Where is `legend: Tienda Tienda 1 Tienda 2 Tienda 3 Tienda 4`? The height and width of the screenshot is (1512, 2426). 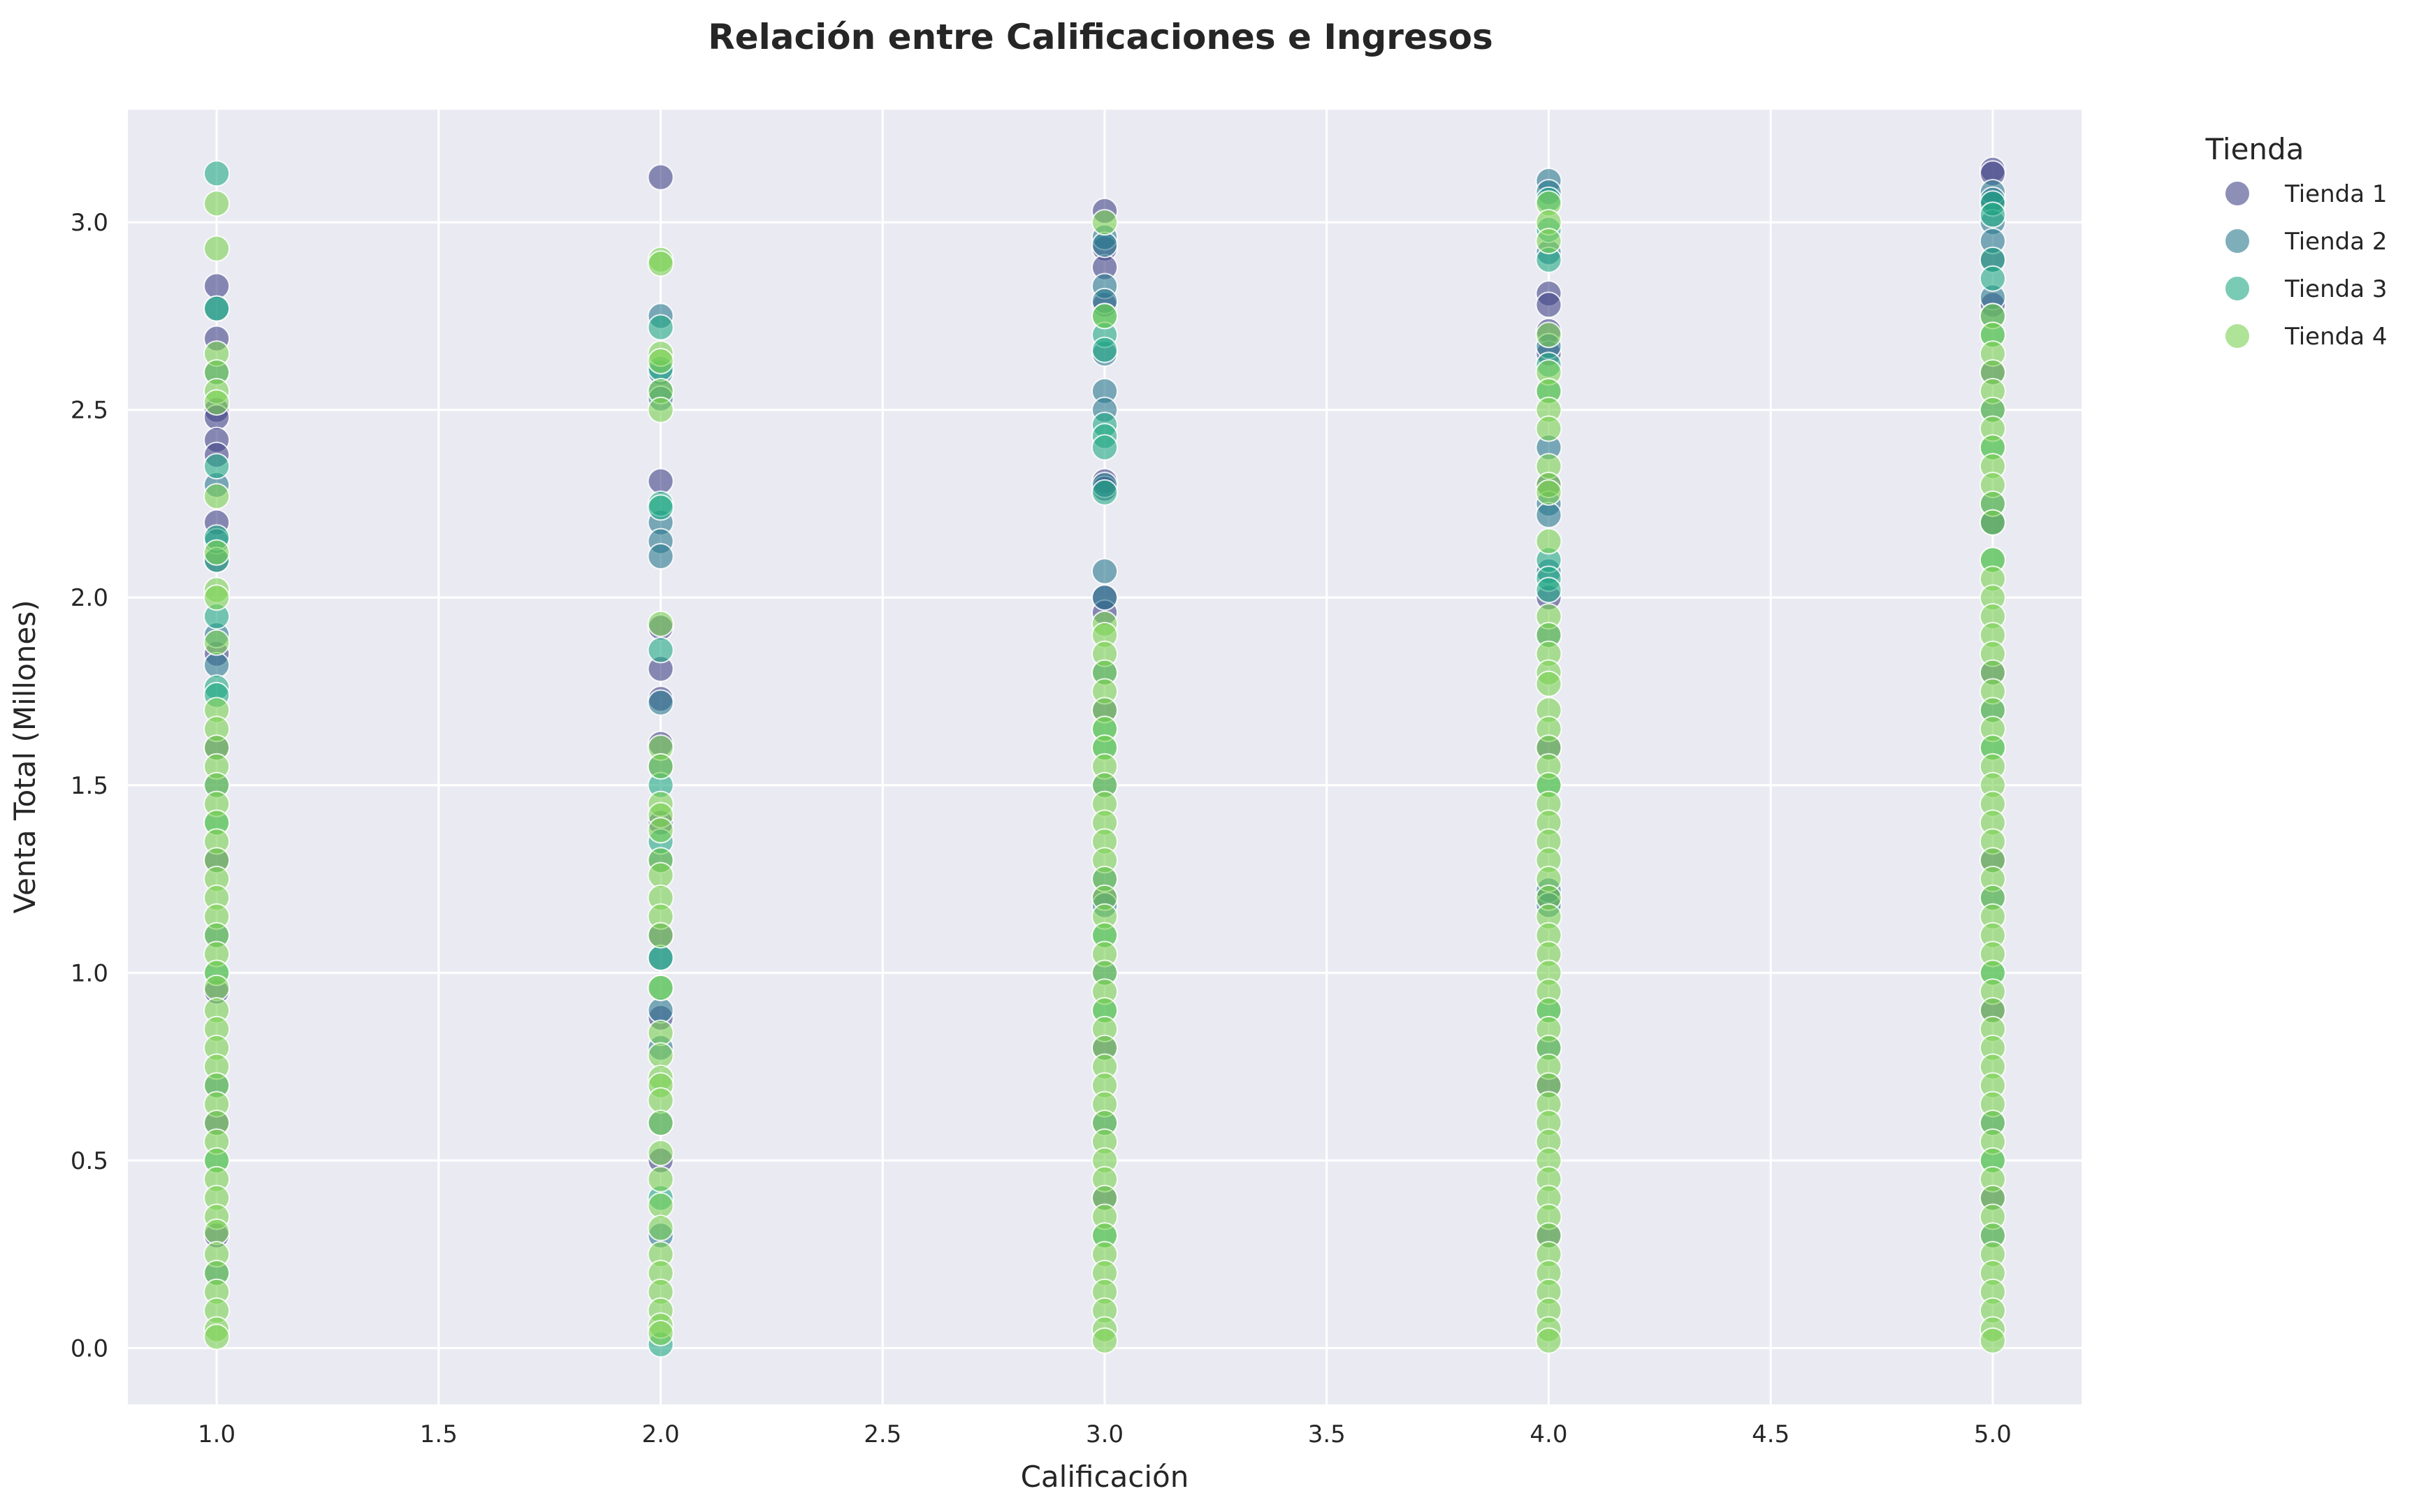 legend: Tienda Tienda 1 Tienda 2 Tienda 3 Tienda 4 is located at coordinates (2297, 241).